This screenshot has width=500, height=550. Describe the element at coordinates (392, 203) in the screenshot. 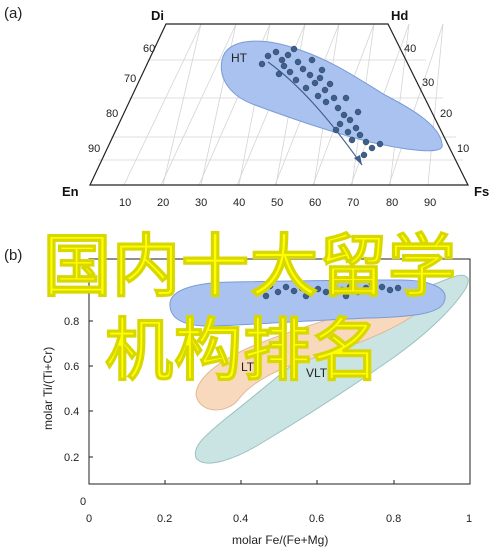

I see `bottom-tick: 80` at that location.